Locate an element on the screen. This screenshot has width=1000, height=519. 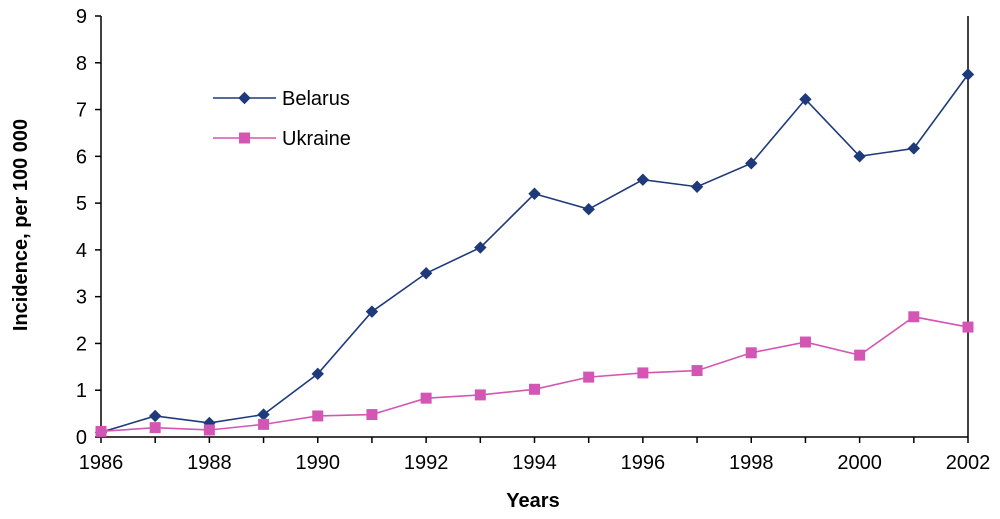
y-tick-label: 3 is located at coordinates (81, 298).